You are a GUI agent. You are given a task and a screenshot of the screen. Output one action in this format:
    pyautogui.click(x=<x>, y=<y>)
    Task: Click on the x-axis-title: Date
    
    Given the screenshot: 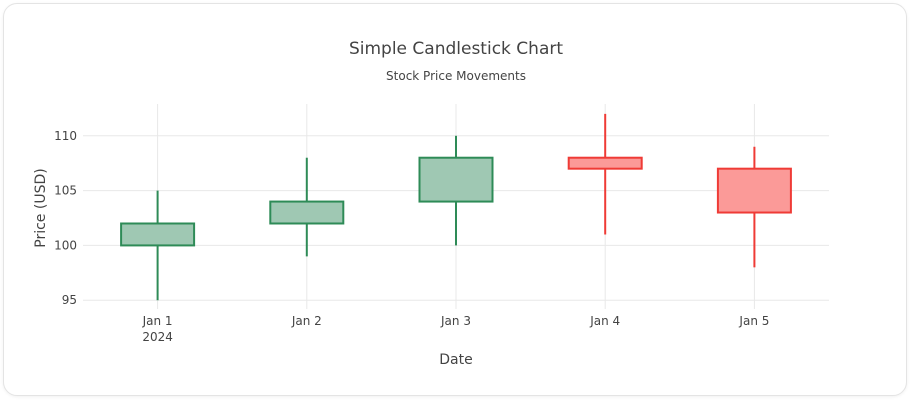 What is the action you would take?
    pyautogui.click(x=455, y=360)
    